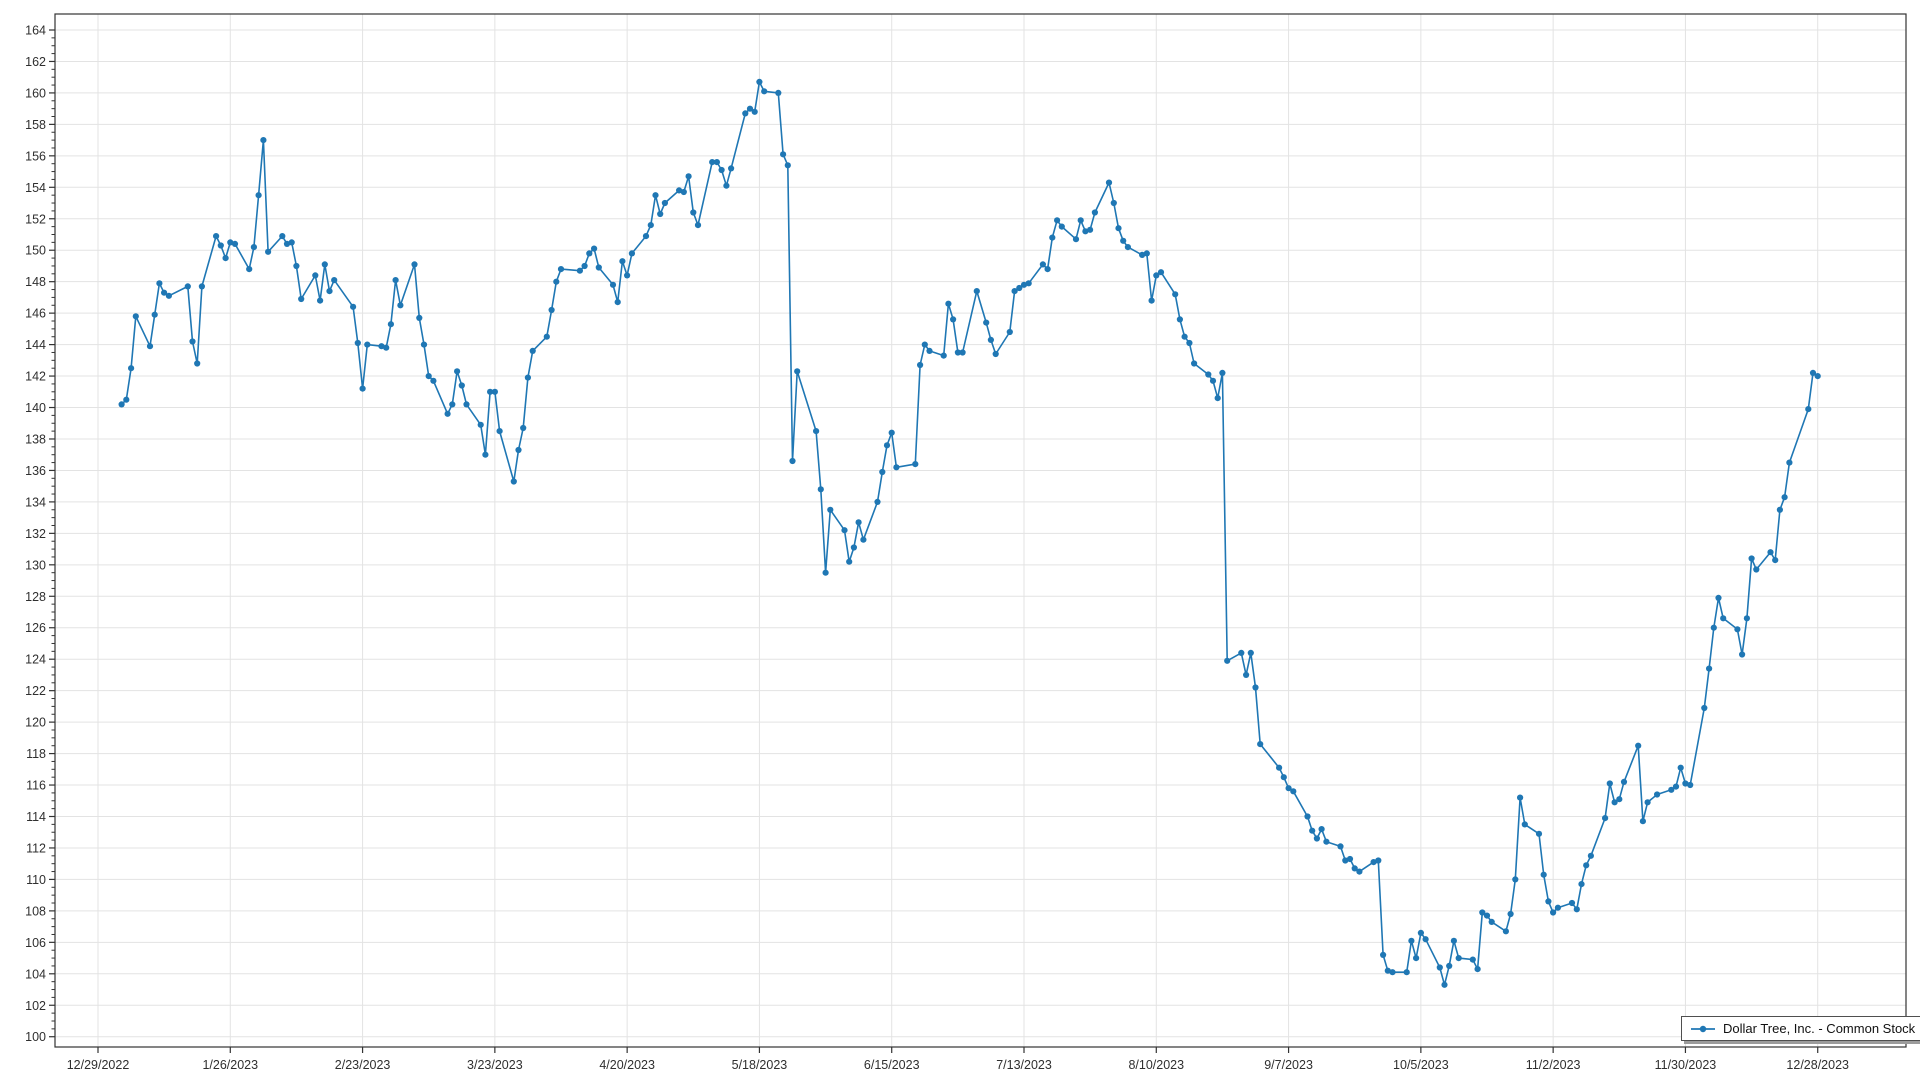 The width and height of the screenshot is (1920, 1080). What do you see at coordinates (35, 188) in the screenshot?
I see `svg-text: 154` at bounding box center [35, 188].